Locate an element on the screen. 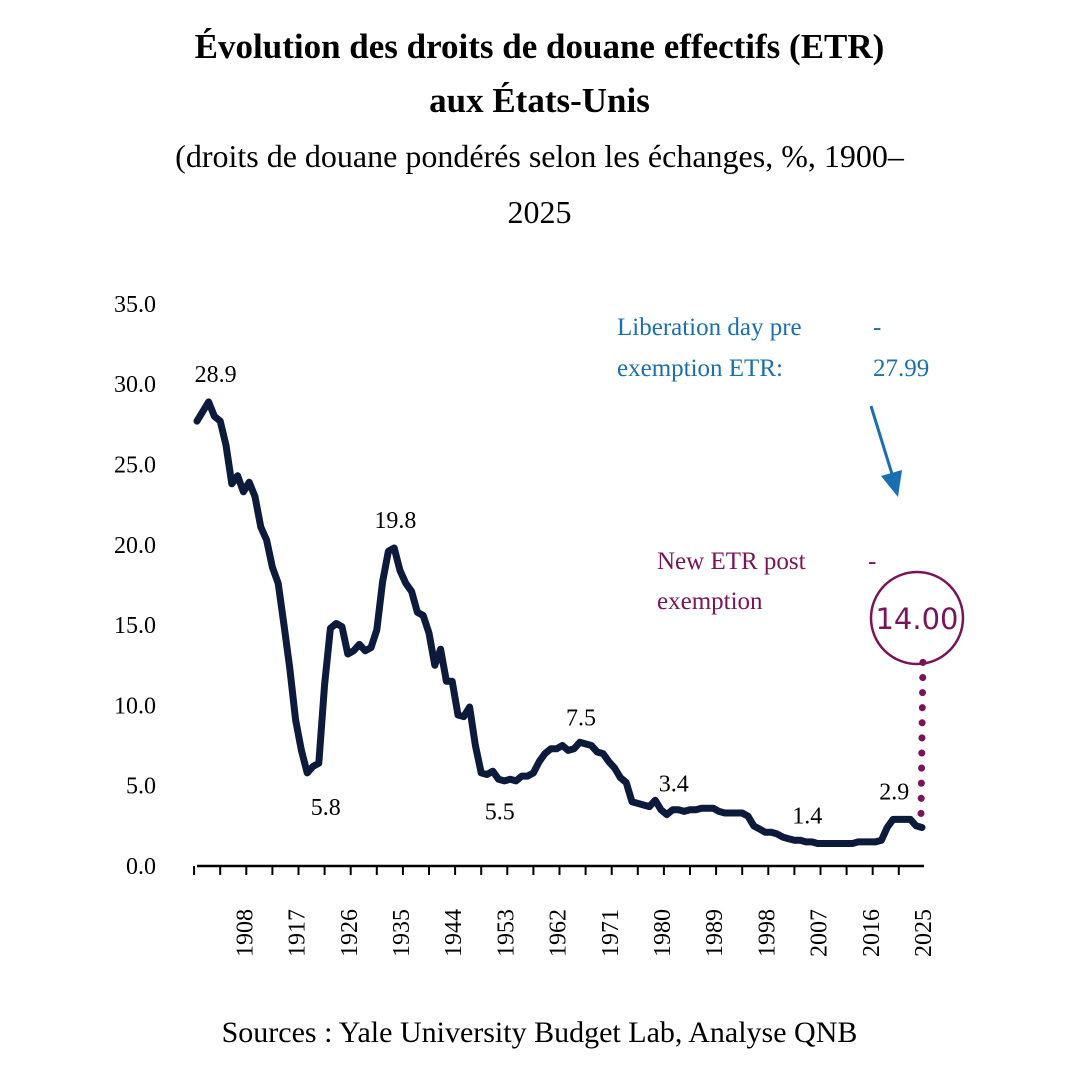 This screenshot has height=1073, width=1079. x-tick-label: 1962 is located at coordinates (559, 933).